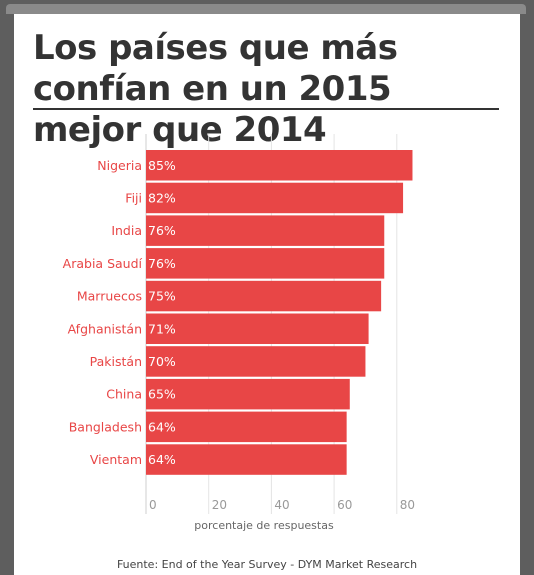  Describe the element at coordinates (126, 230) in the screenshot. I see `category-label: India` at that location.